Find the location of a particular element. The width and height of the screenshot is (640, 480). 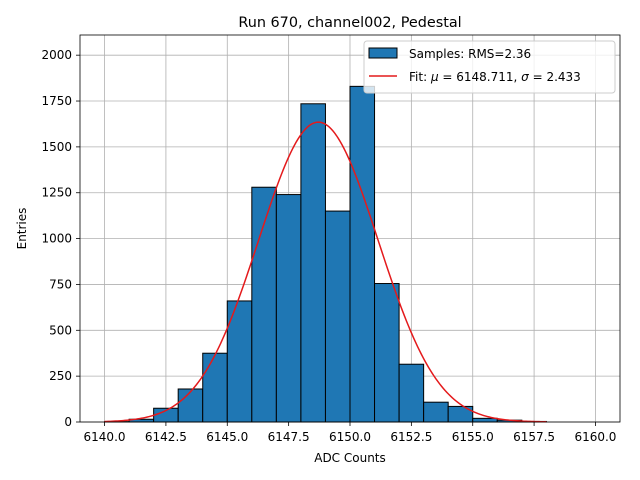

x-tick-label: 6160.0 is located at coordinates (595, 437).